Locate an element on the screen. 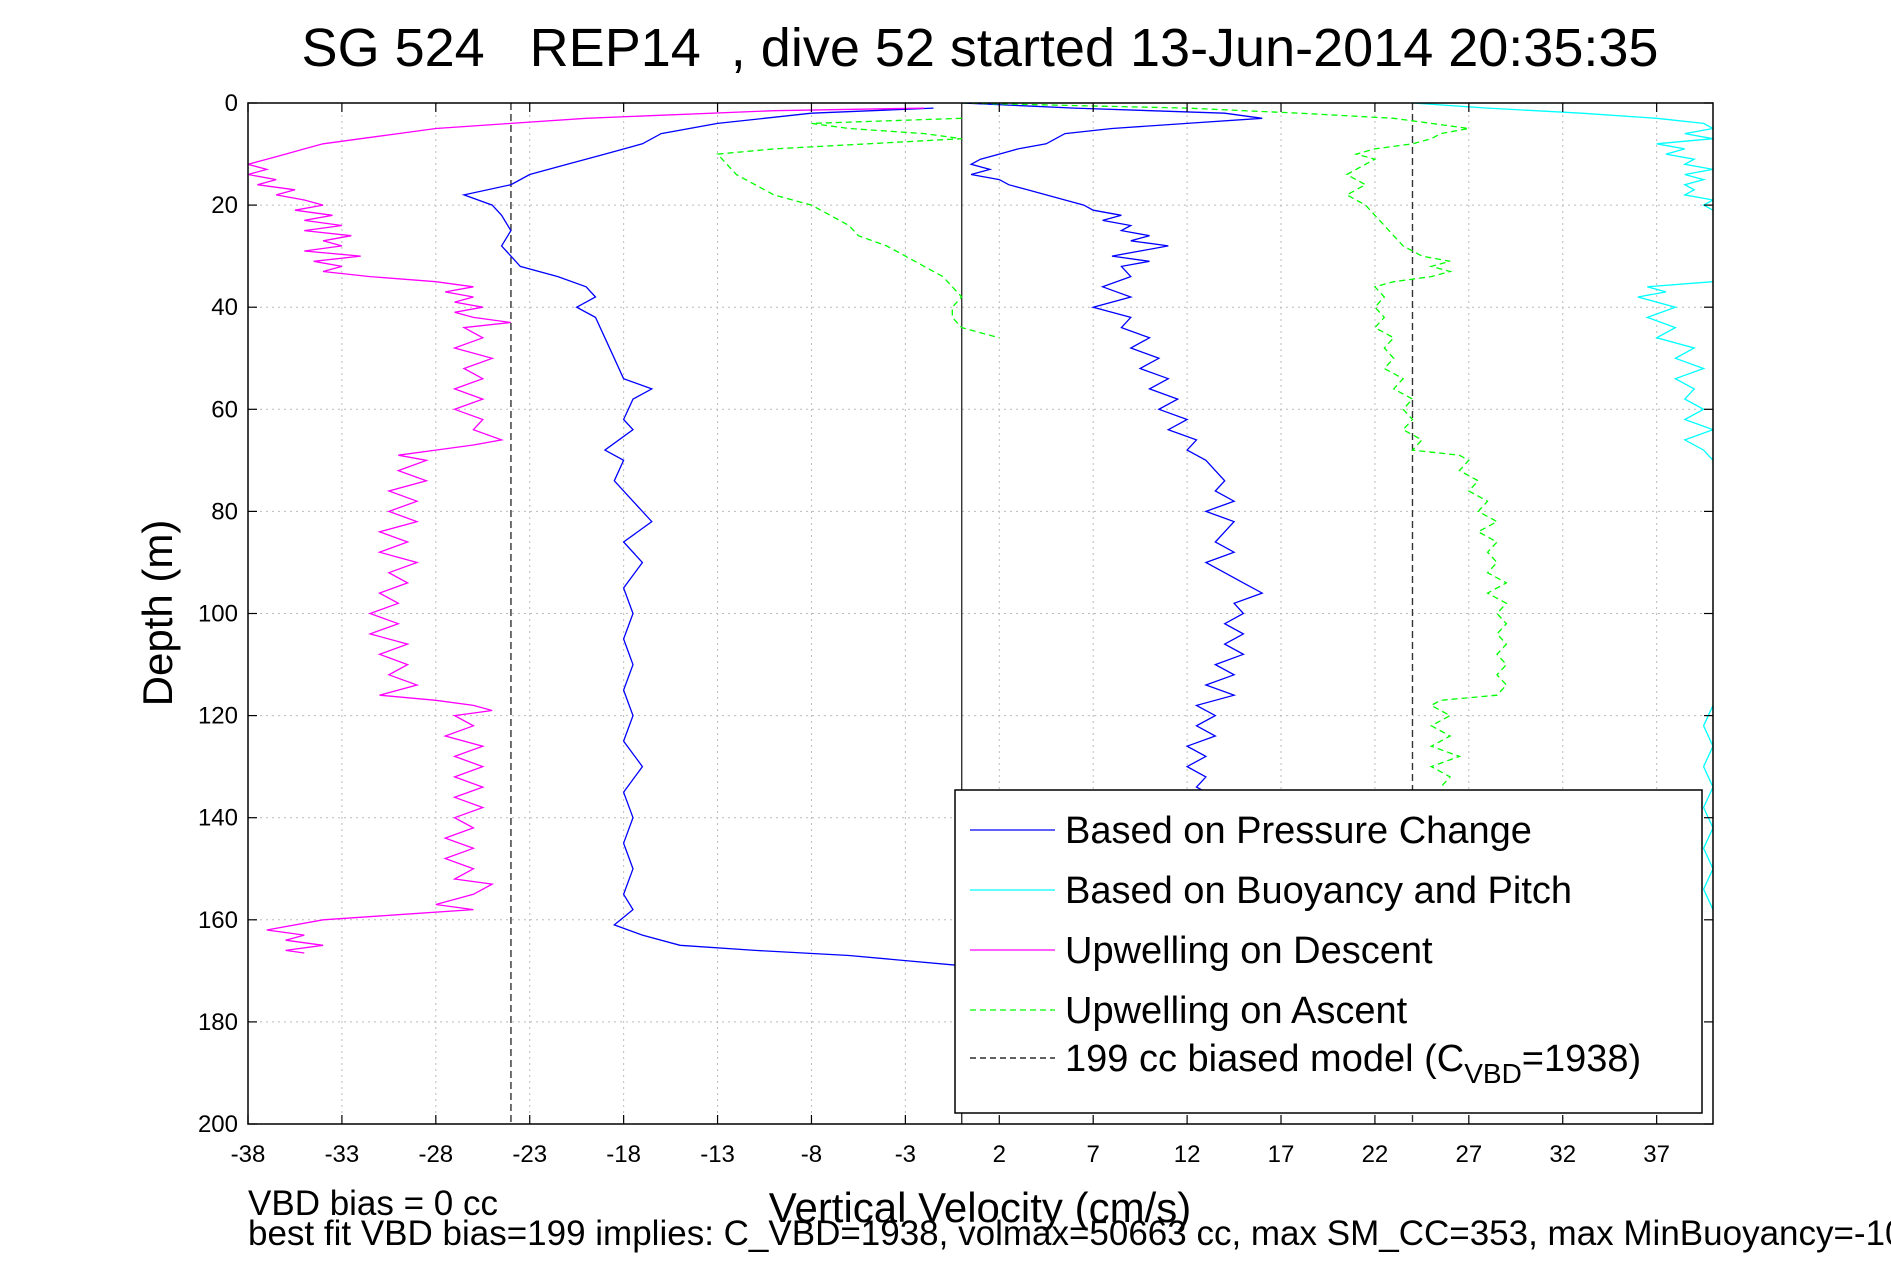 This screenshot has width=1891, height=1262. y-tick-label: 80 is located at coordinates (224, 511).